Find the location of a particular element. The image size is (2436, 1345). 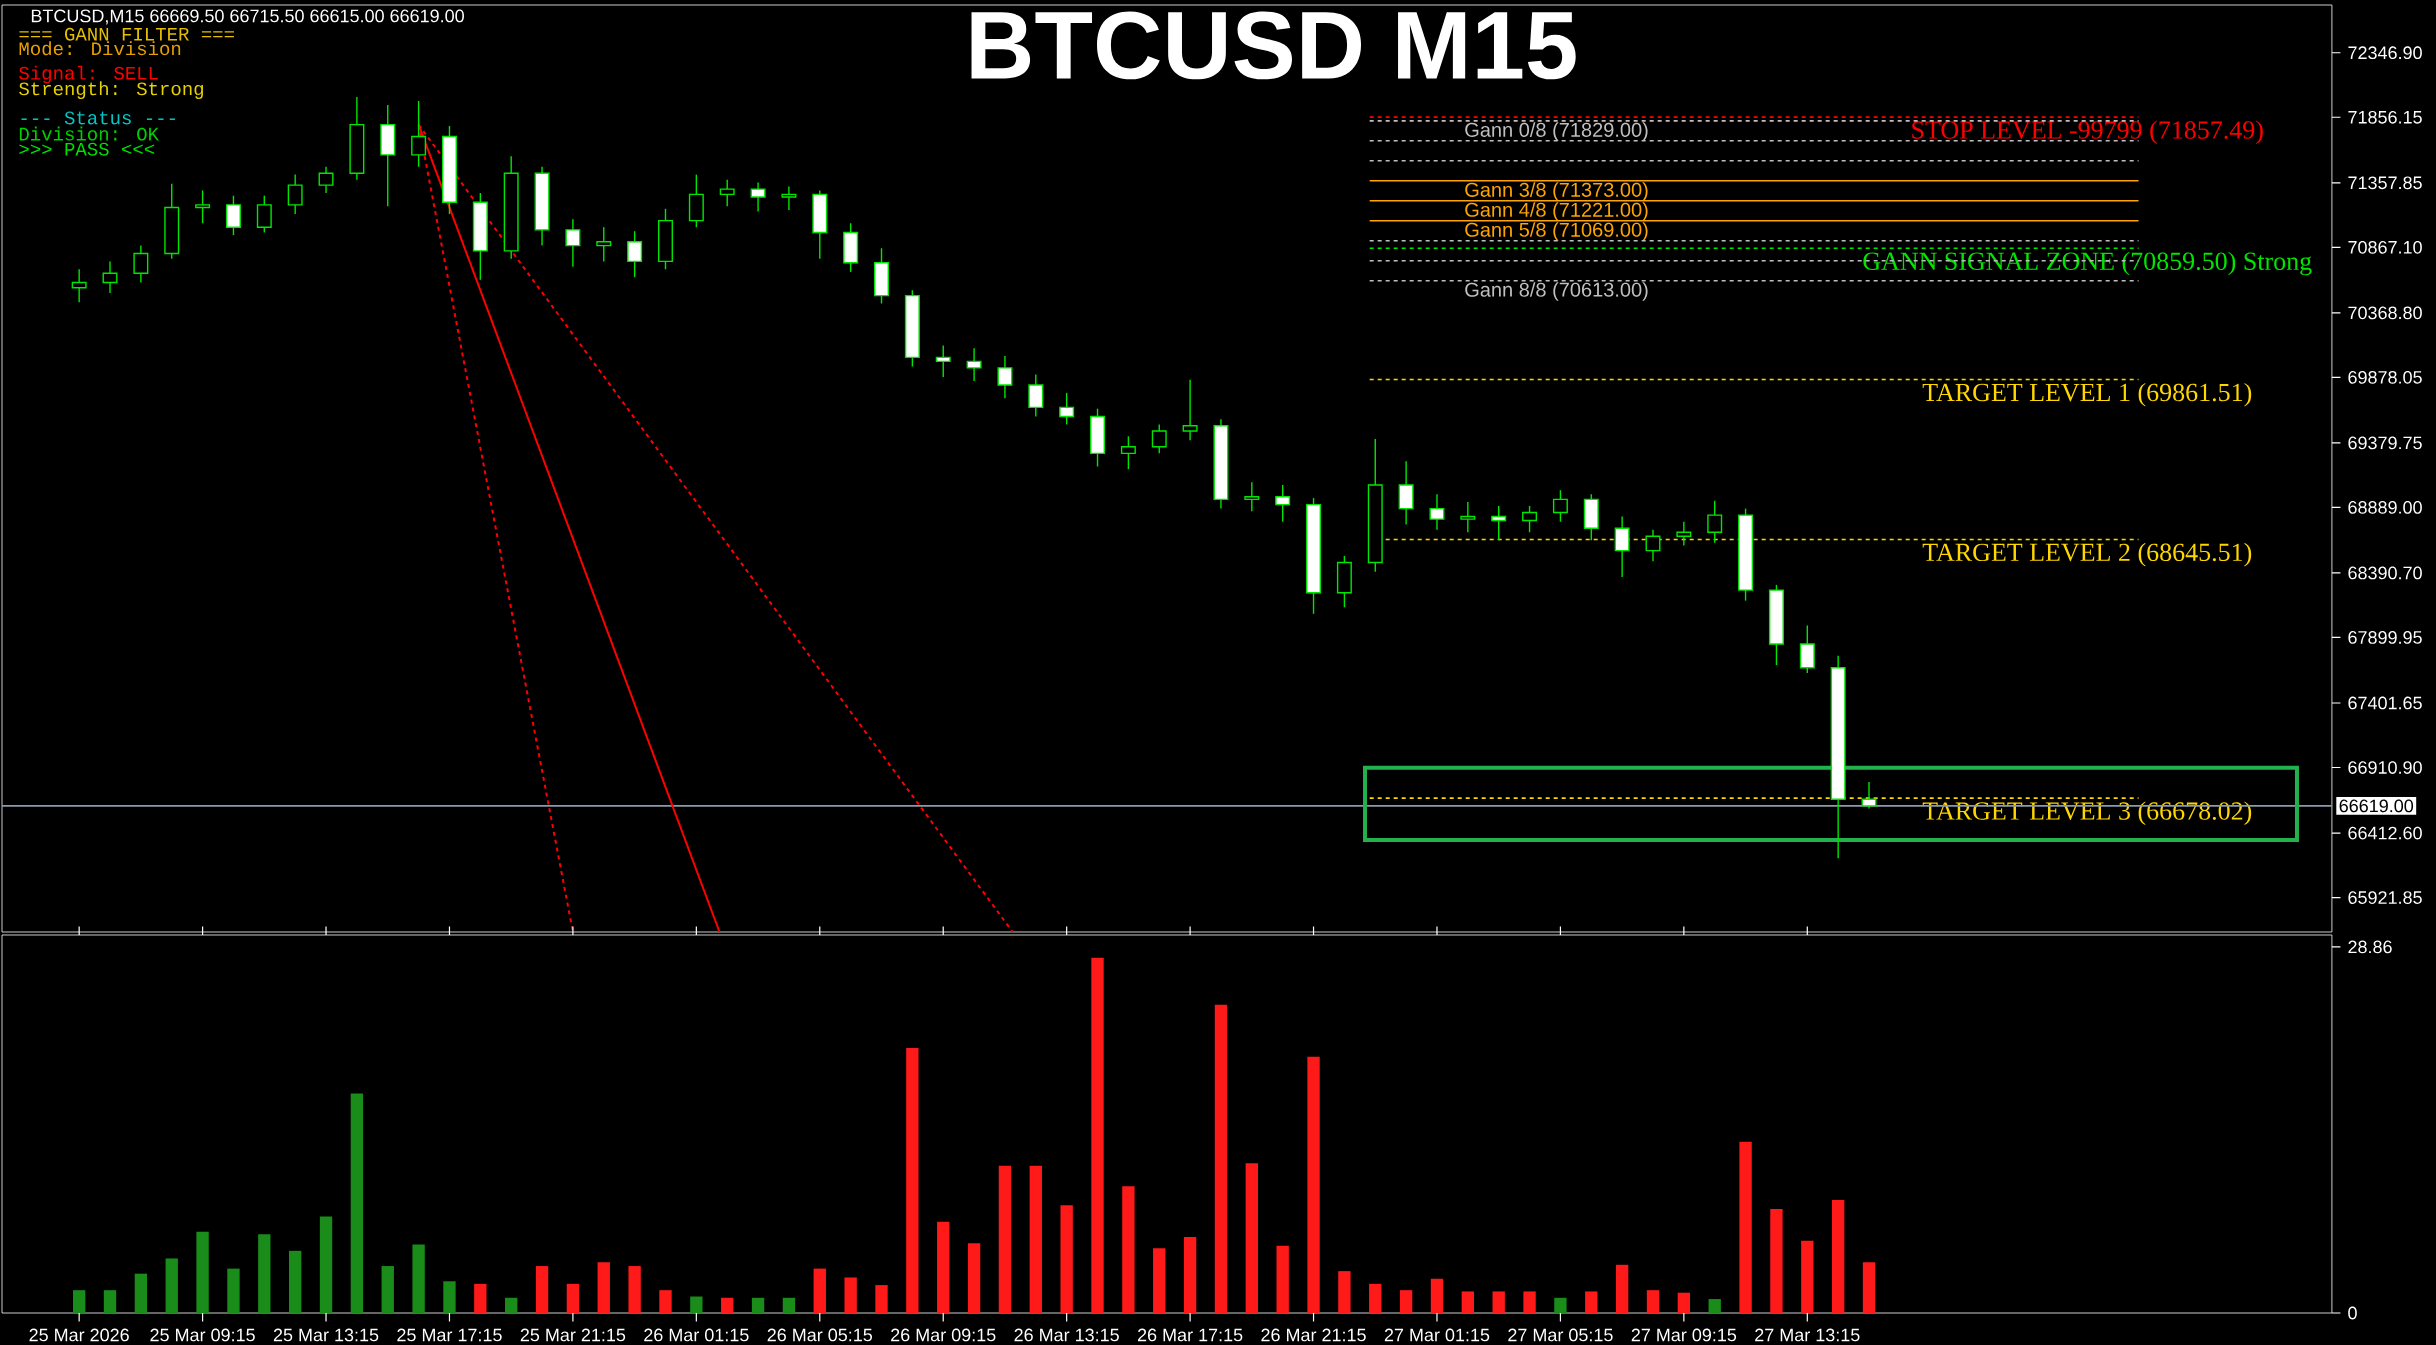

x-tick-label: 26 Mar 17:15 is located at coordinates (1190, 1335).